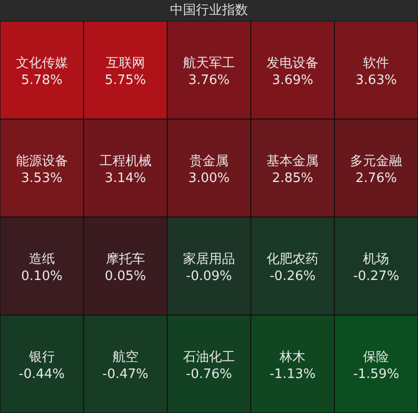  What do you see at coordinates (376, 374) in the screenshot?
I see `data-label: -1.59%` at bounding box center [376, 374].